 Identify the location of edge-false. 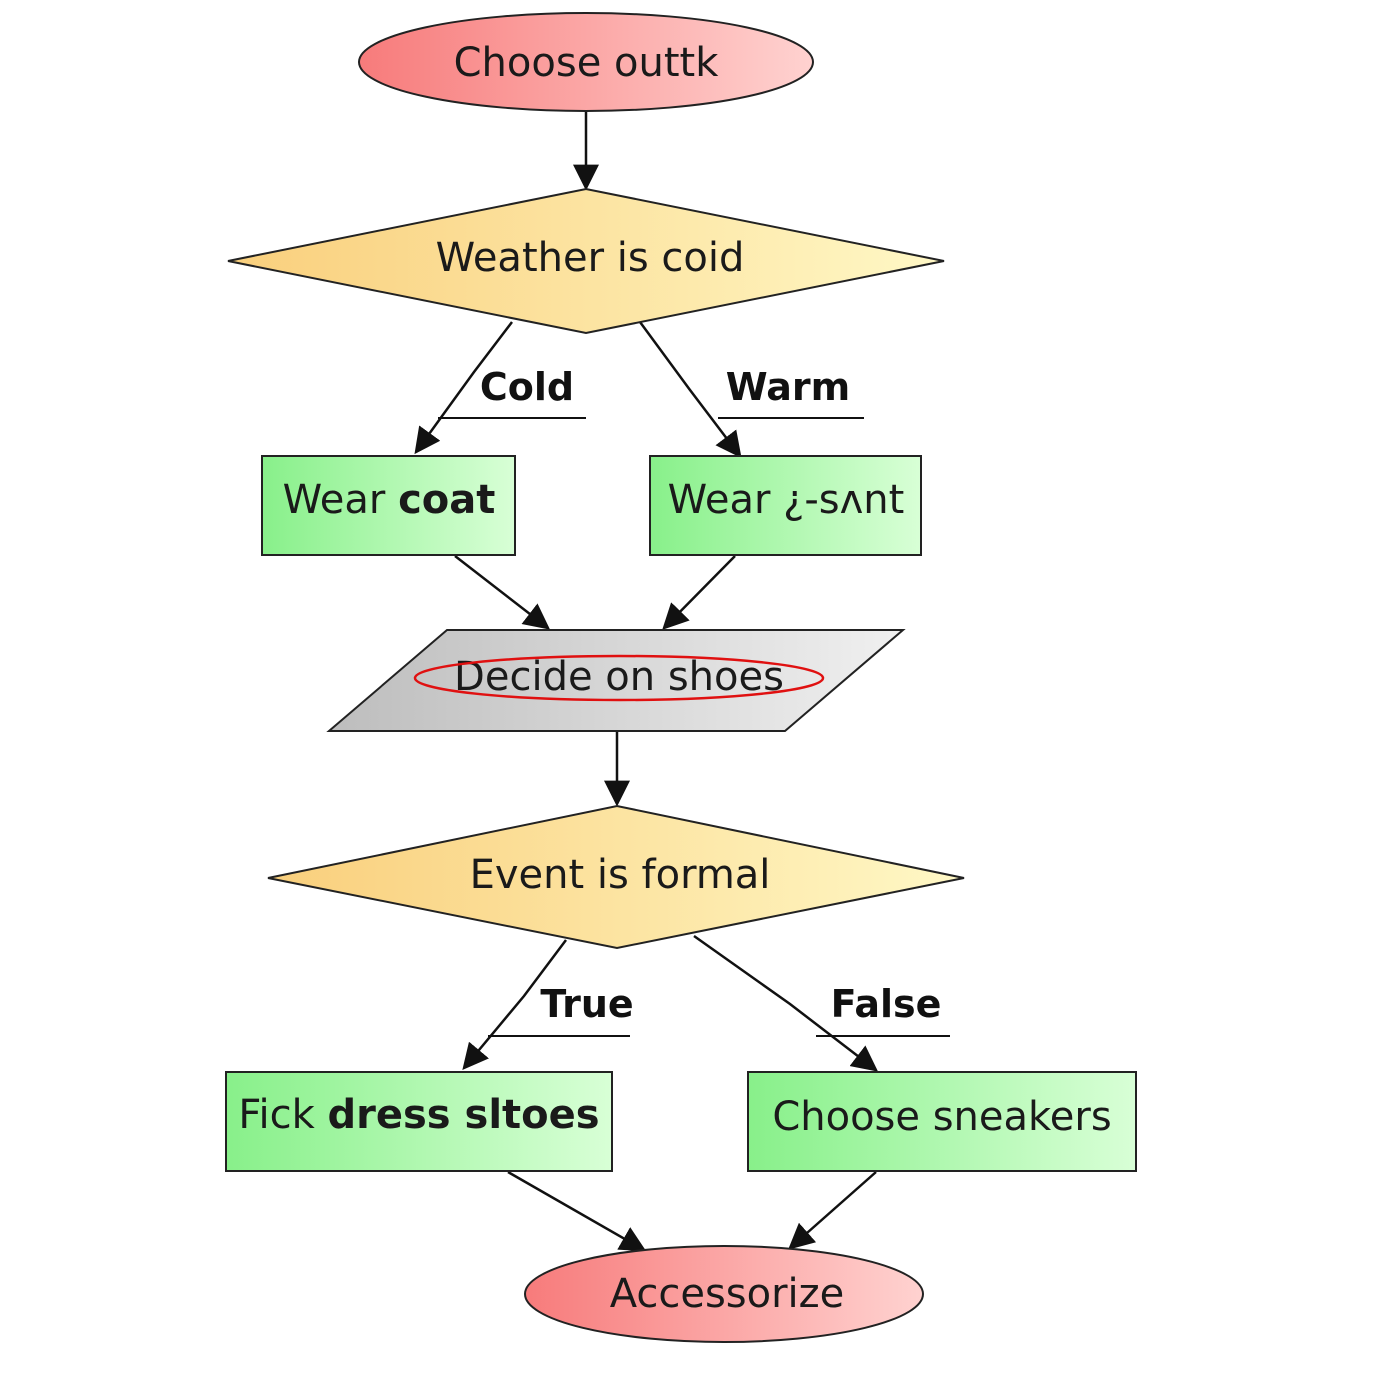
(786, 1003).